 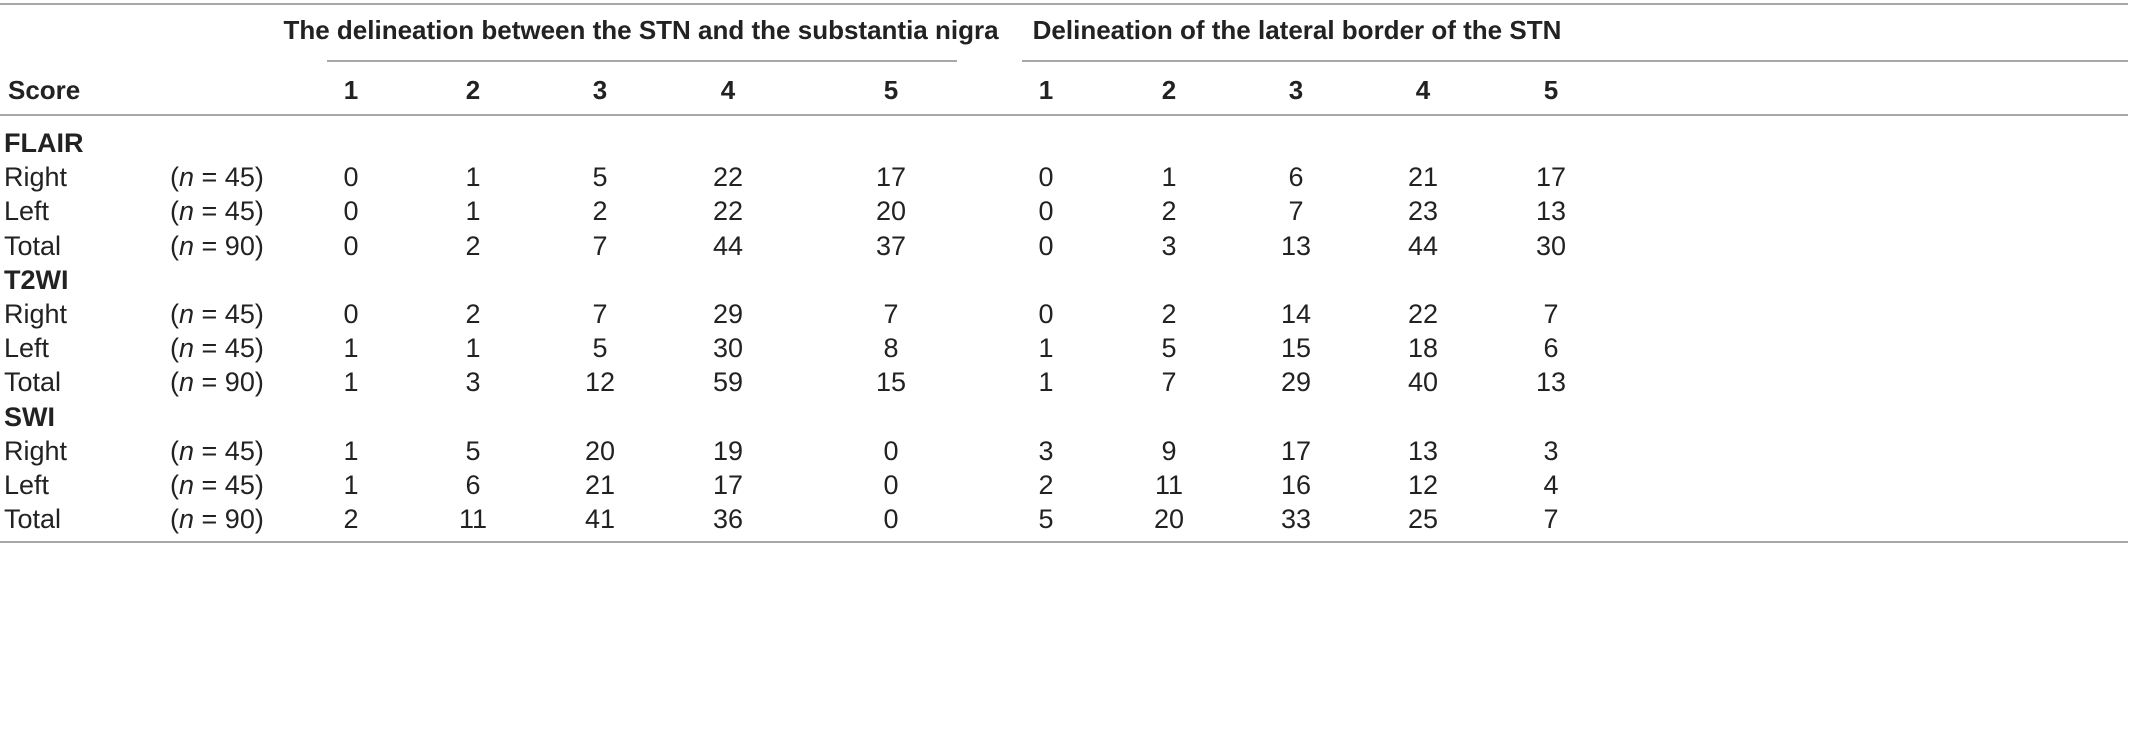 I want to click on bottom-rule, so click(x=1064, y=542).